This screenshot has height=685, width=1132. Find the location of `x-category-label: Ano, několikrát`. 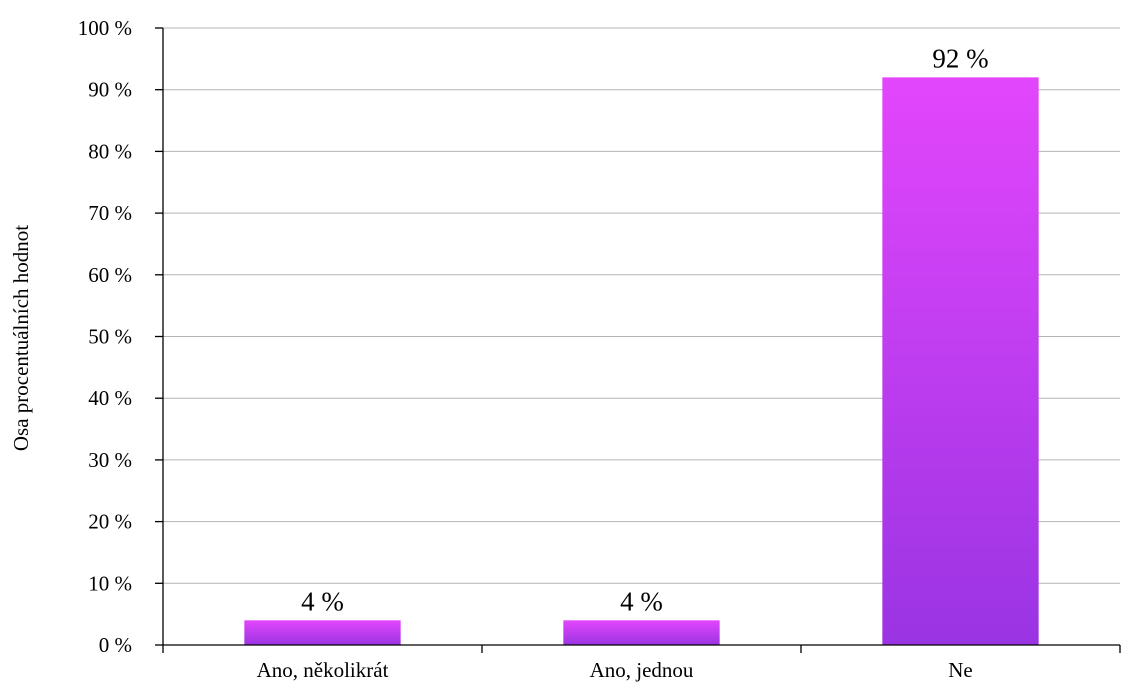

x-category-label: Ano, několikrát is located at coordinates (323, 670).